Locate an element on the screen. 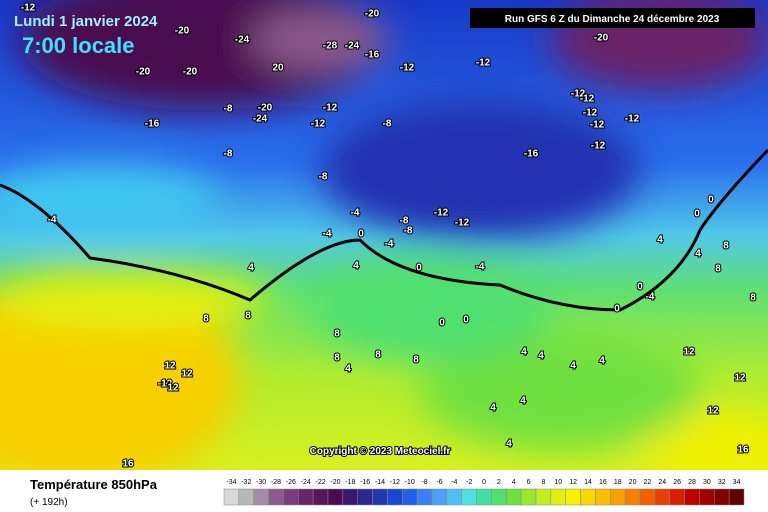 This screenshot has width=768, height=512. map-label: -24 is located at coordinates (260, 119).